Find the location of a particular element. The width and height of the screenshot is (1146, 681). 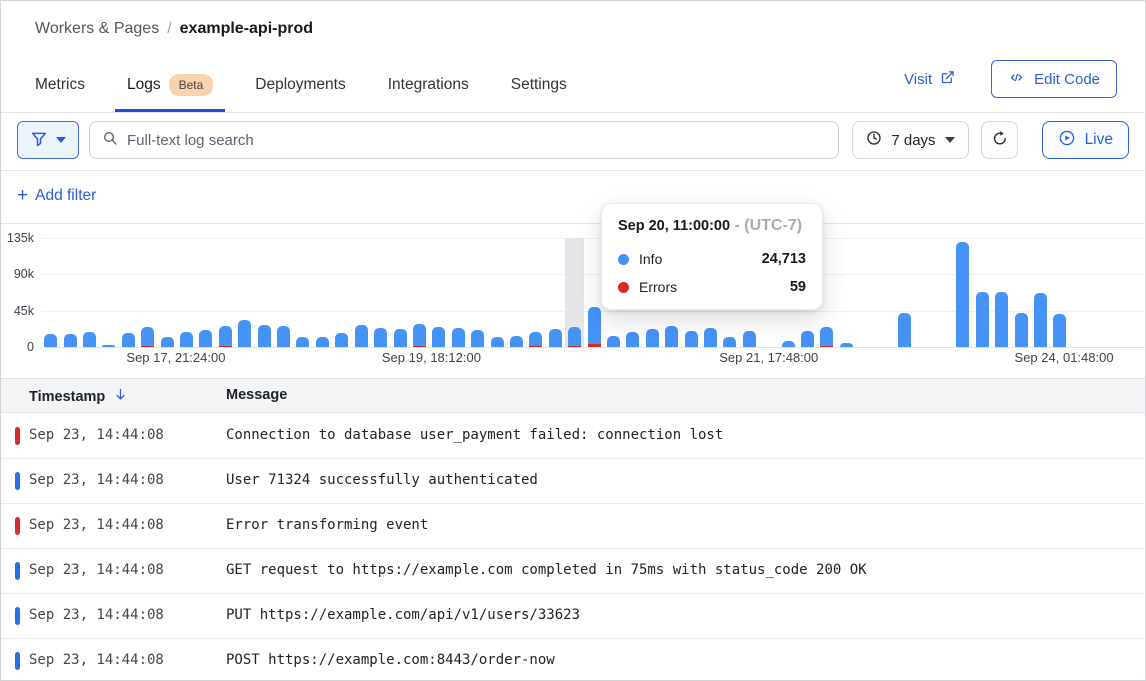

beta-badge: Beta is located at coordinates (191, 85).